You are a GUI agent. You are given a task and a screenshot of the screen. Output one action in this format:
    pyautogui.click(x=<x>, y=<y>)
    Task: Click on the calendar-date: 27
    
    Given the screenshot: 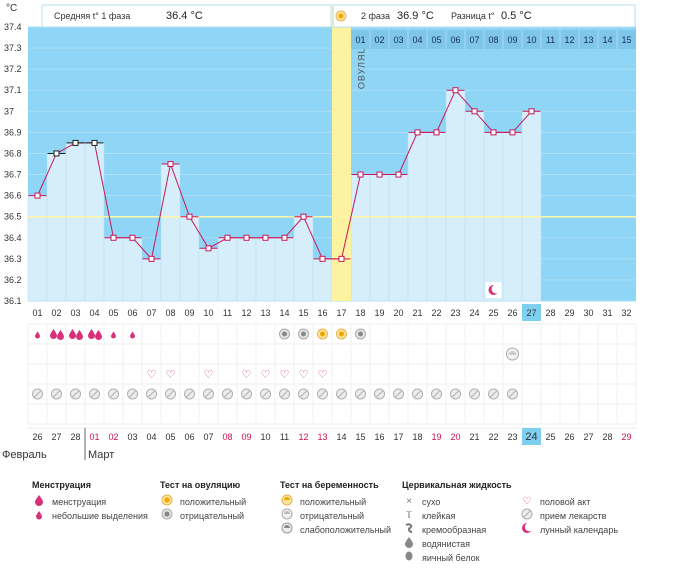 What is the action you would take?
    pyautogui.click(x=56, y=437)
    